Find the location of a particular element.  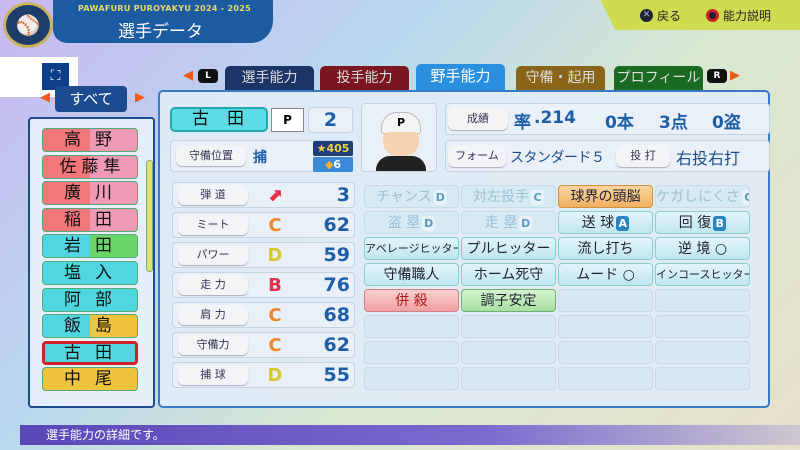

ability-label: ムード ○ is located at coordinates (605, 275).